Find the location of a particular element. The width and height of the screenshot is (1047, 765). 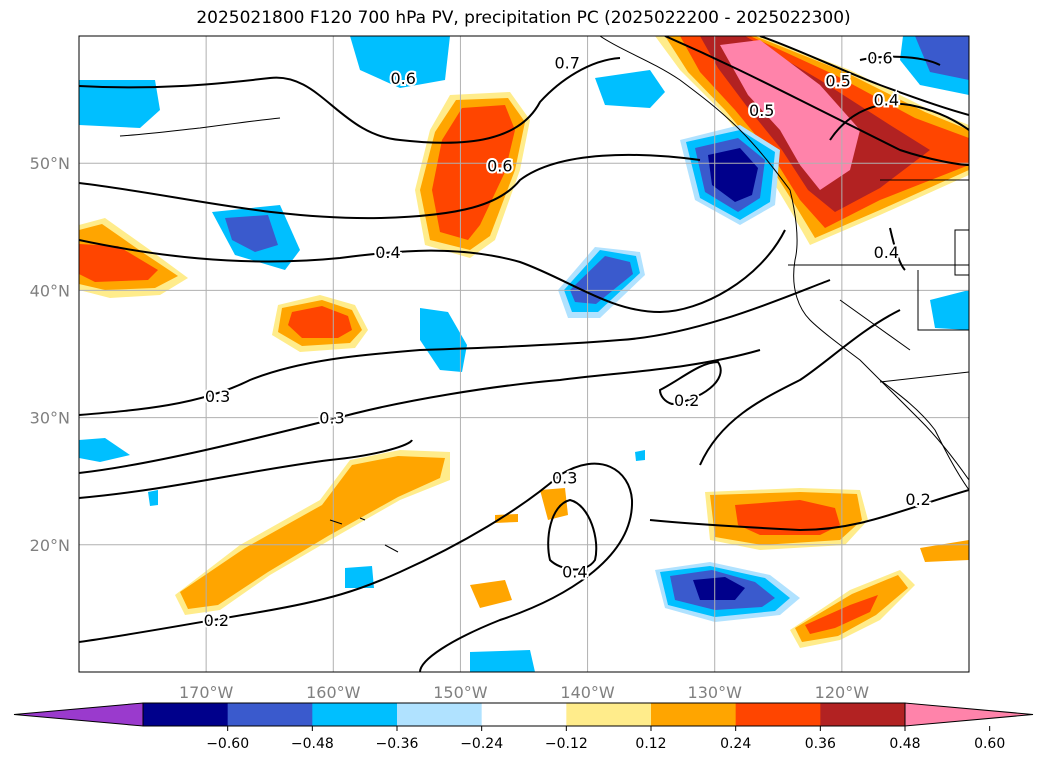

colorbar-tick-label: 0.48 is located at coordinates (904, 744).